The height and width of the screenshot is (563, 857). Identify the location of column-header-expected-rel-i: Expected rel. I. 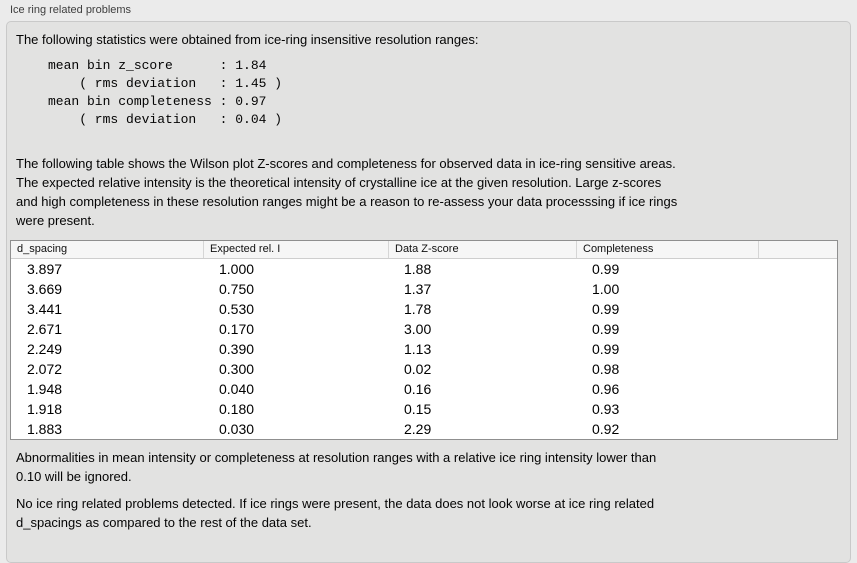
(295, 249).